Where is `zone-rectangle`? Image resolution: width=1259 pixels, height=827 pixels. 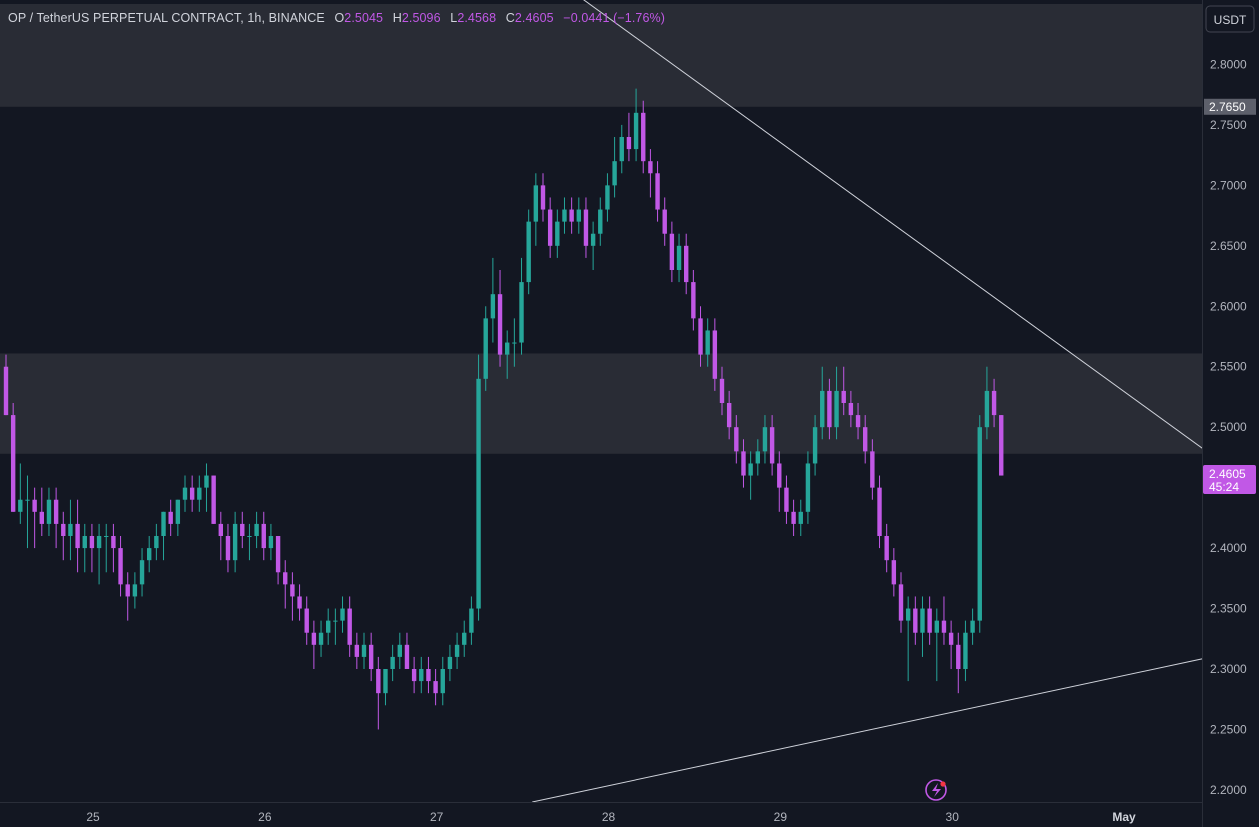 zone-rectangle is located at coordinates (601, 403).